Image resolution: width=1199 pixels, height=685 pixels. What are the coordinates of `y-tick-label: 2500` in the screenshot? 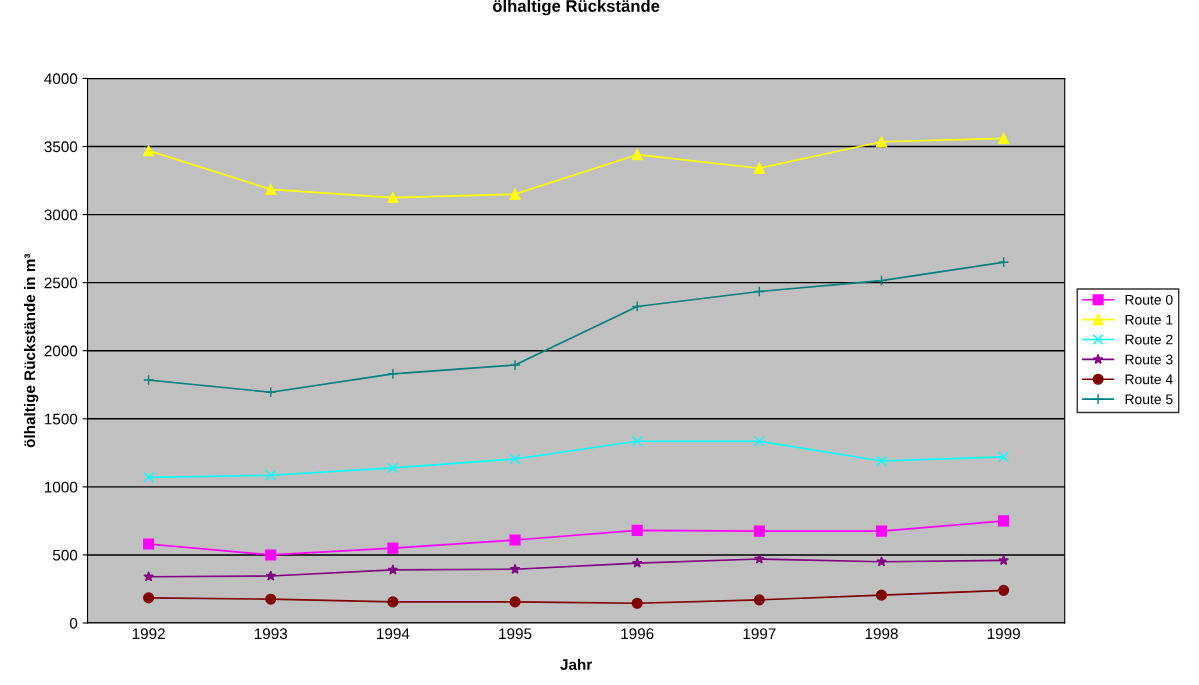 It's located at (61, 283).